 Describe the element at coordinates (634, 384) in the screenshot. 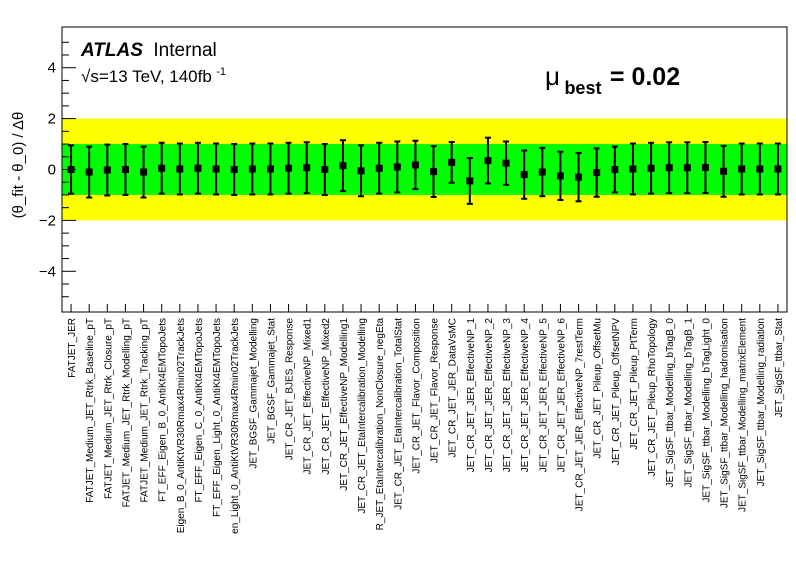

I see `category-label: JET_CR_JET_Pileup_PtTerm` at that location.